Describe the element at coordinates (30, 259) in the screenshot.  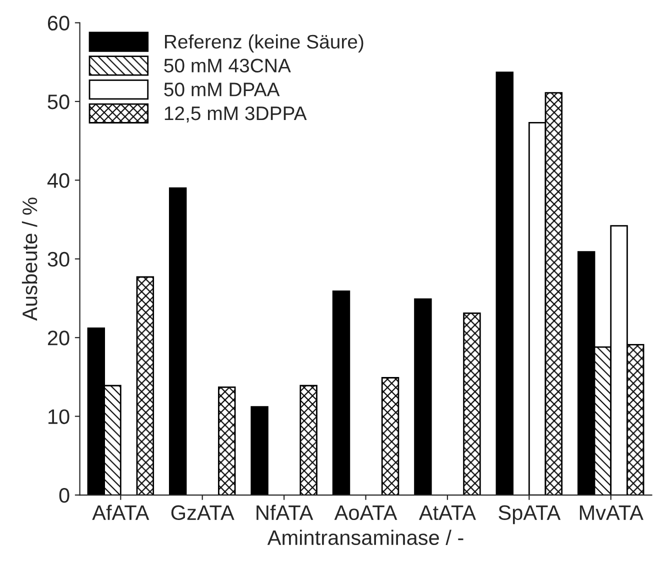
I see `y-axis-title: Ausbeute / %` at that location.